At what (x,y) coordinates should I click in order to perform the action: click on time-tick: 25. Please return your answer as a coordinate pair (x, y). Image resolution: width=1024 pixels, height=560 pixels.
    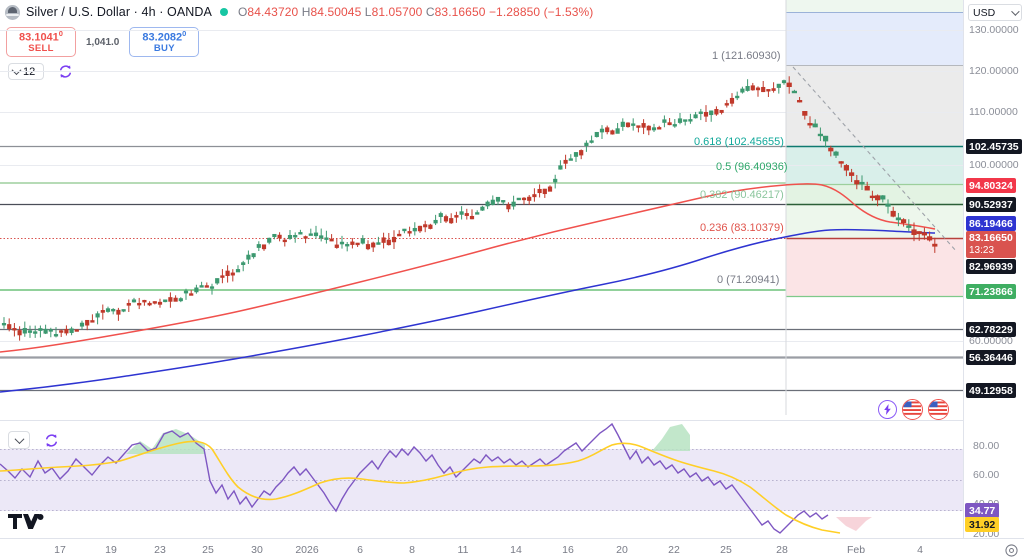
    Looking at the image, I should click on (726, 550).